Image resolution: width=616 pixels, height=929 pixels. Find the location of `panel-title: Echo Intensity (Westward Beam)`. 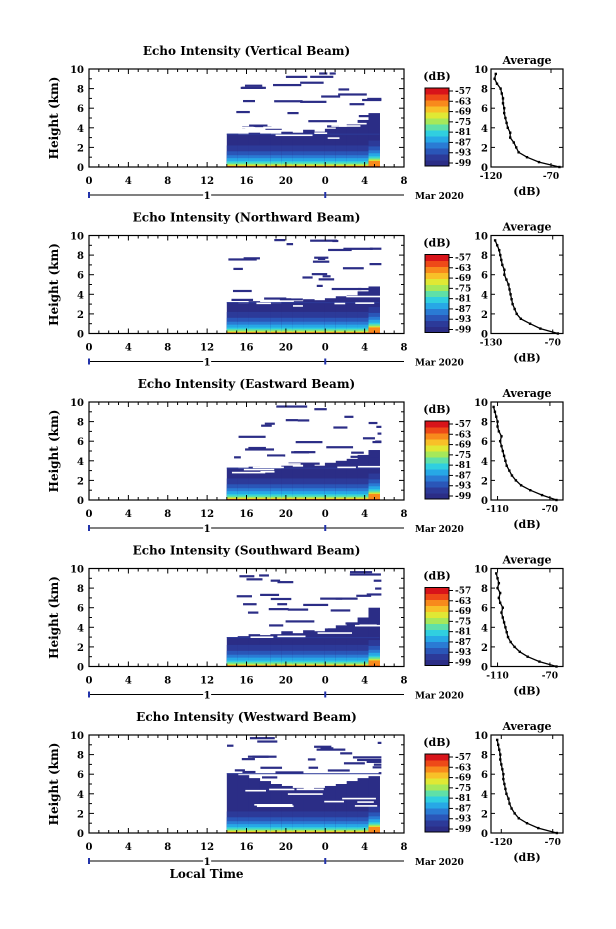

panel-title: Echo Intensity (Westward Beam) is located at coordinates (246, 717).